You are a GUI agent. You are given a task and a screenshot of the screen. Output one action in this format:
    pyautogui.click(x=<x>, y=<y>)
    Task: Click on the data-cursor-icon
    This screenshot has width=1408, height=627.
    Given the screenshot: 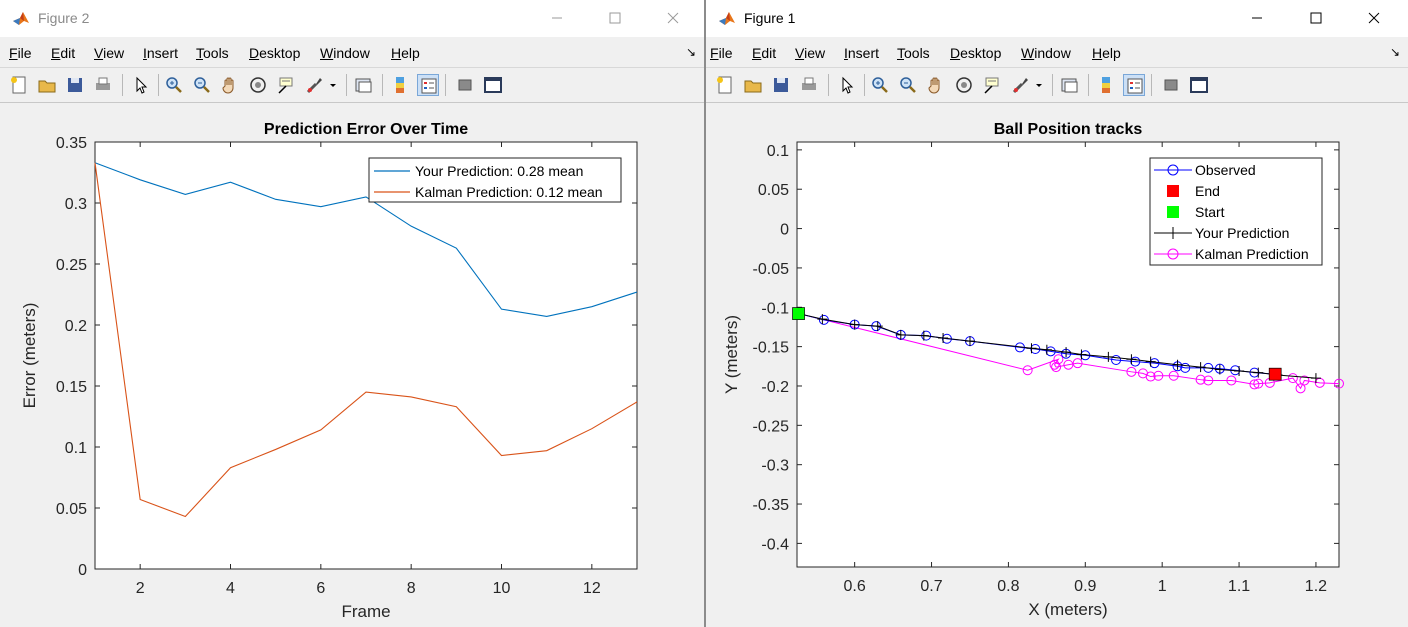 What is the action you would take?
    pyautogui.click(x=991, y=85)
    